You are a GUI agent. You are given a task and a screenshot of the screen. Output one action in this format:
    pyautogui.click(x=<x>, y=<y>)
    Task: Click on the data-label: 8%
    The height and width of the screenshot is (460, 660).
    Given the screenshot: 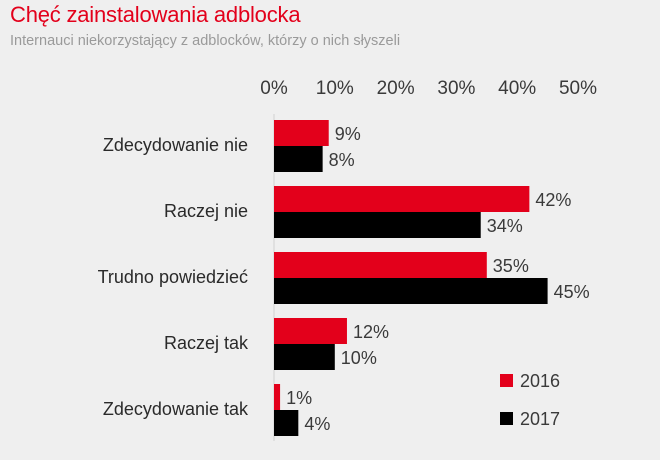 What is the action you would take?
    pyautogui.click(x=342, y=160)
    